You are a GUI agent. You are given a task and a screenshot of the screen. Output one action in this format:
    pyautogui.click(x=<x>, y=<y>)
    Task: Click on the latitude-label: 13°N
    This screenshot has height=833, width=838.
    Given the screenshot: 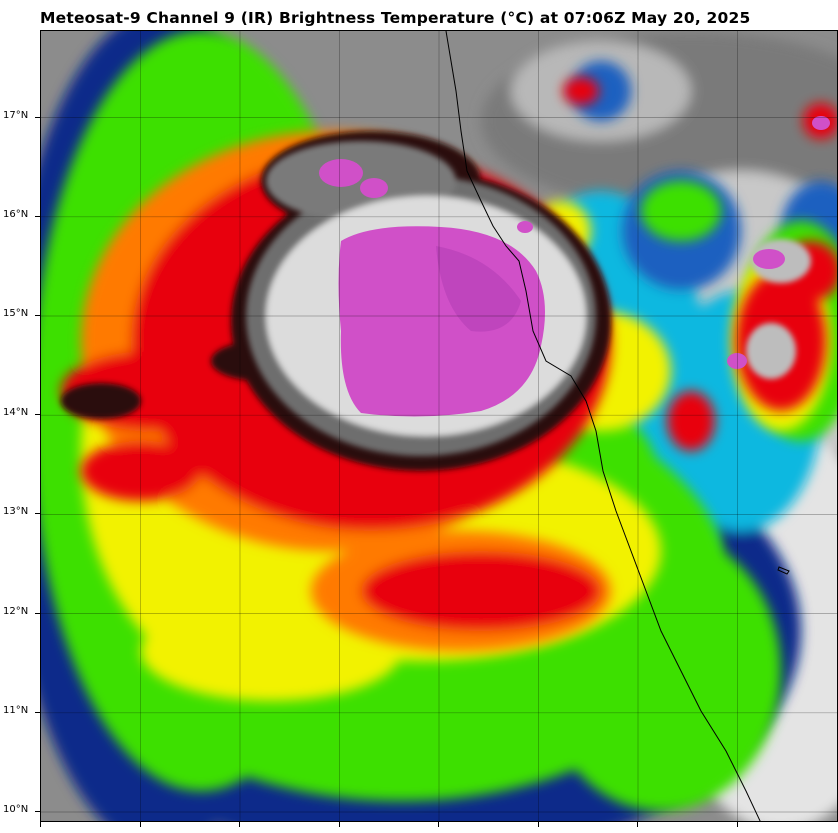 What is the action you would take?
    pyautogui.click(x=16, y=512)
    